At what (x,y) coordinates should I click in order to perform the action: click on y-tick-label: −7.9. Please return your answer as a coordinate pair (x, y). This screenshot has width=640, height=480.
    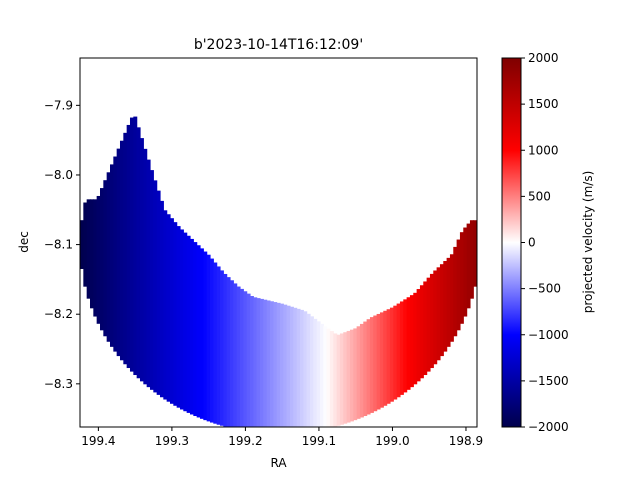
    Looking at the image, I should click on (58, 105).